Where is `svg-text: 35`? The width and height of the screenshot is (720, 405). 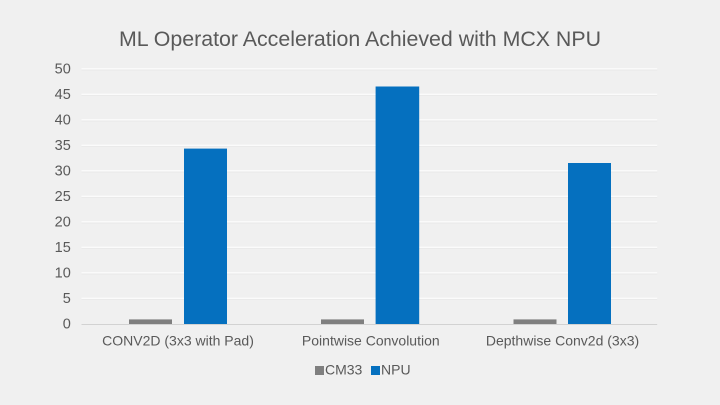
svg-text: 35 is located at coordinates (63, 146).